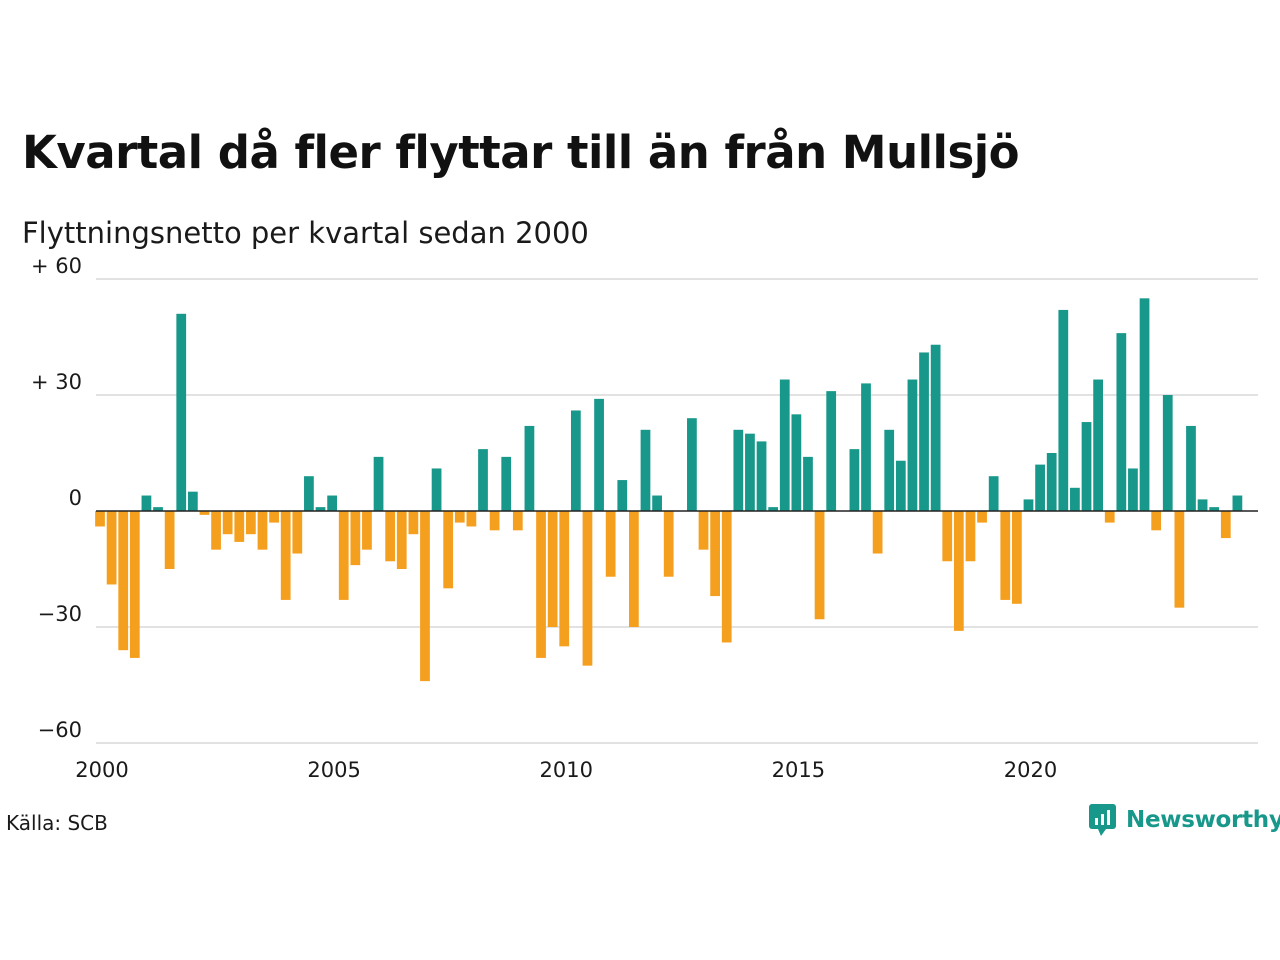  What do you see at coordinates (56, 498) in the screenshot?
I see `y-axis-ticks: + 60 + 30 0 −30 −60` at bounding box center [56, 498].